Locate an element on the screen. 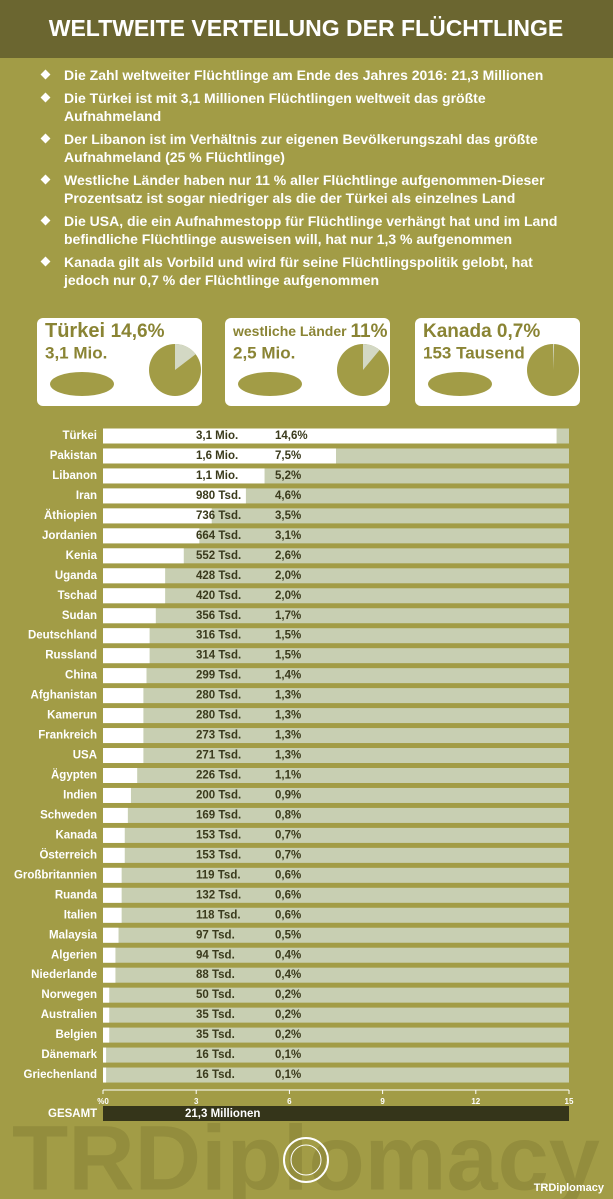 The height and width of the screenshot is (1199, 613). category-label: Libanon is located at coordinates (74, 476).